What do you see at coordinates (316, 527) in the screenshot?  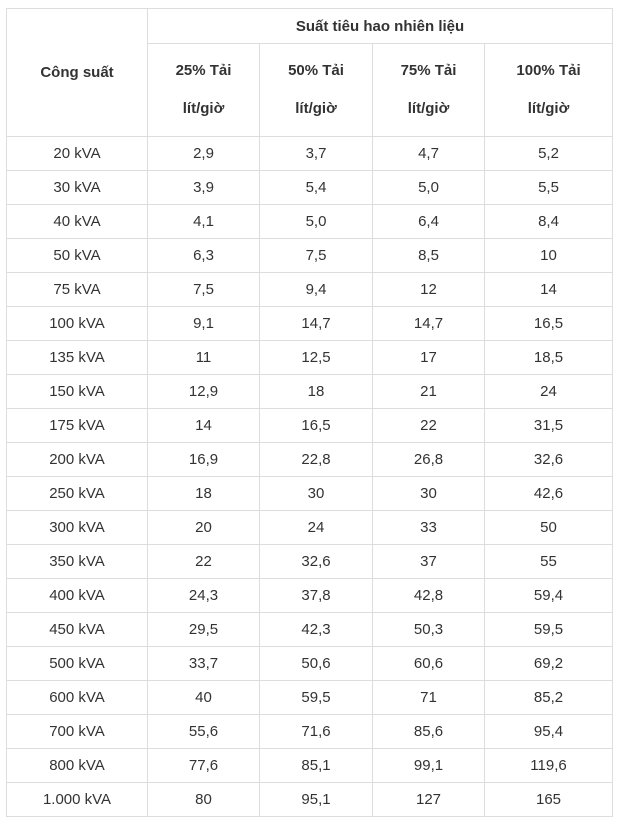 I see `load-50-cell: 24` at bounding box center [316, 527].